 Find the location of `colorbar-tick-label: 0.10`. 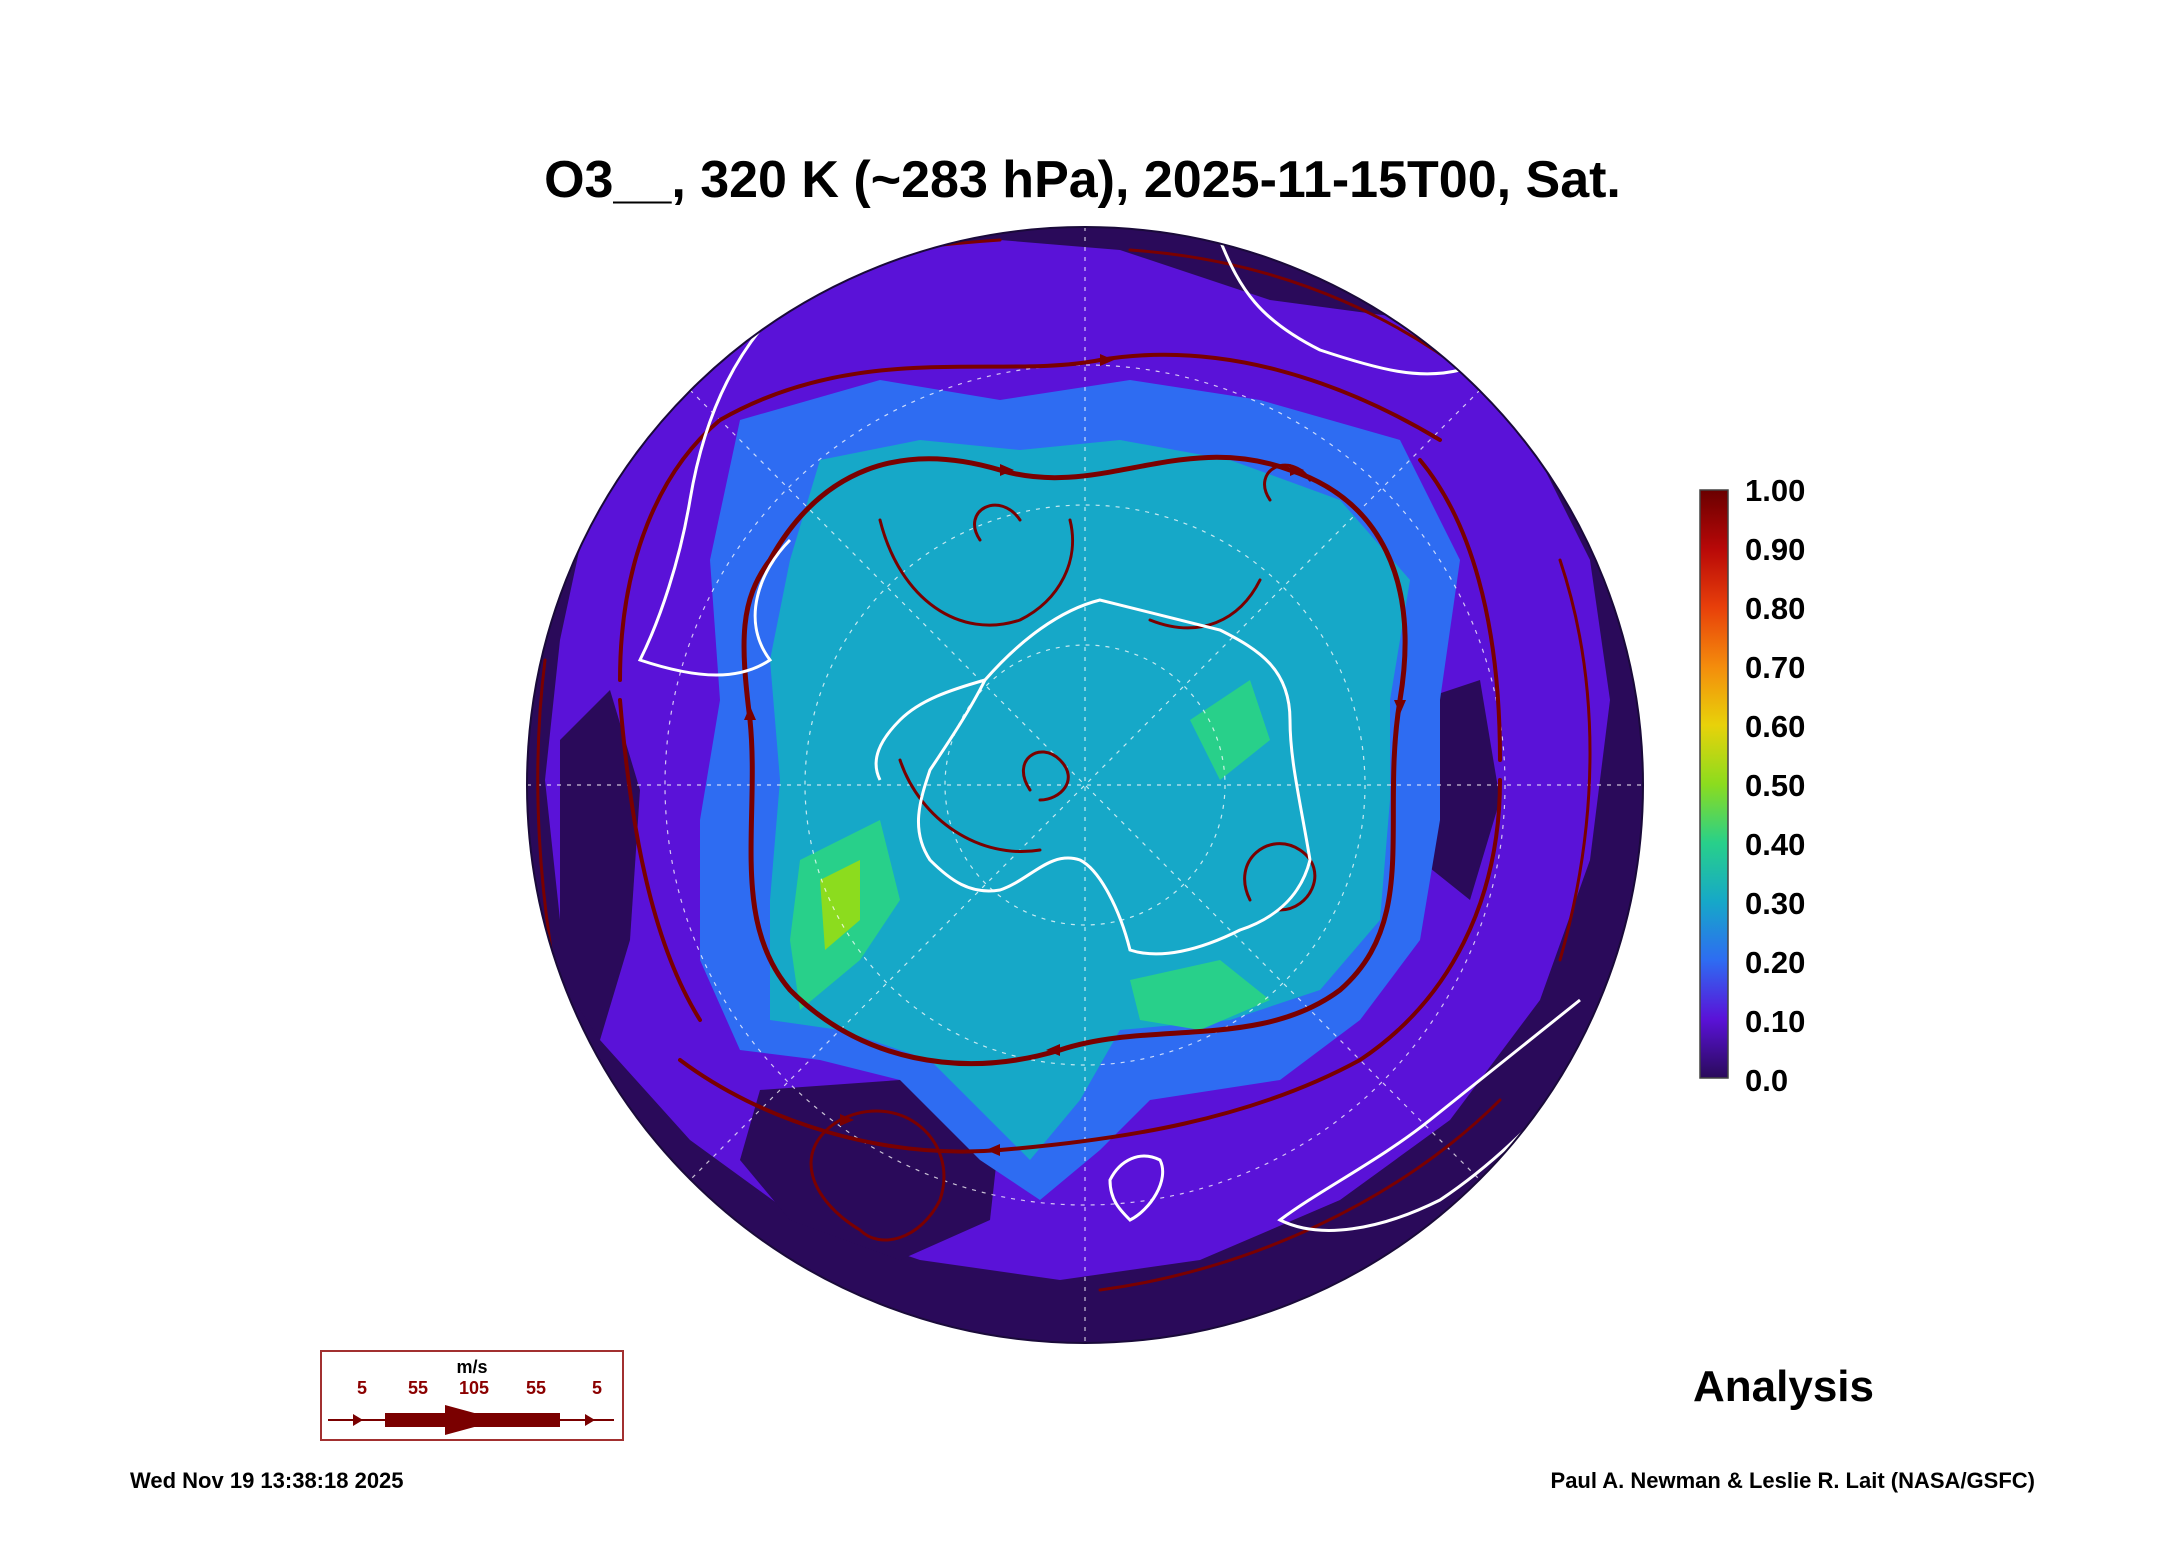

colorbar-tick-label: 0.10 is located at coordinates (1775, 1021).